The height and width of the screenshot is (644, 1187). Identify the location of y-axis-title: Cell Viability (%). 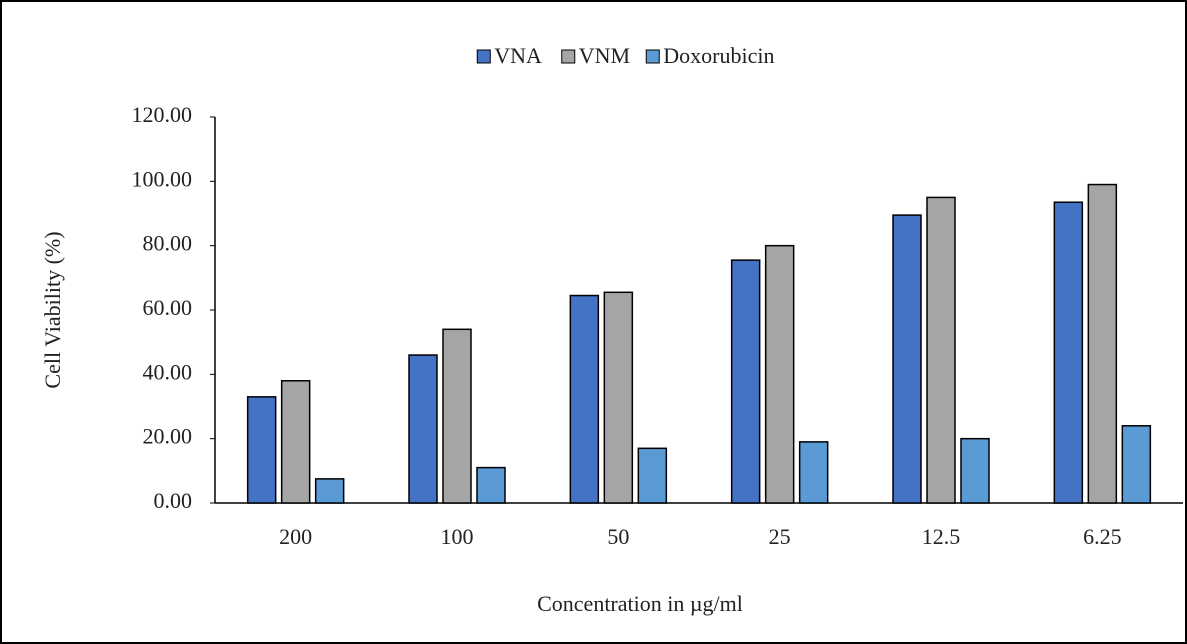
(52, 309).